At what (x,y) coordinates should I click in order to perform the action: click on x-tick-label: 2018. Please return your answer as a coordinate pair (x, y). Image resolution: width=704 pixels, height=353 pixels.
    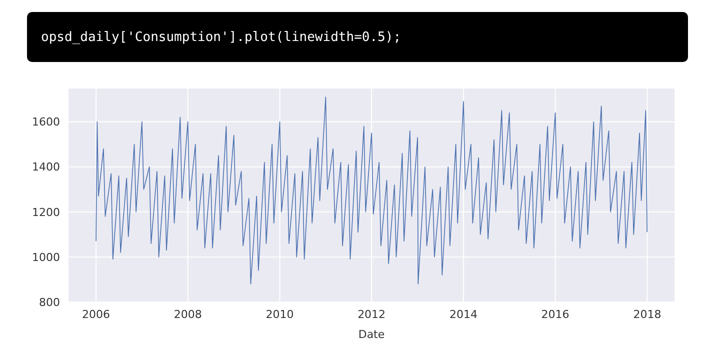
    Looking at the image, I should click on (647, 314).